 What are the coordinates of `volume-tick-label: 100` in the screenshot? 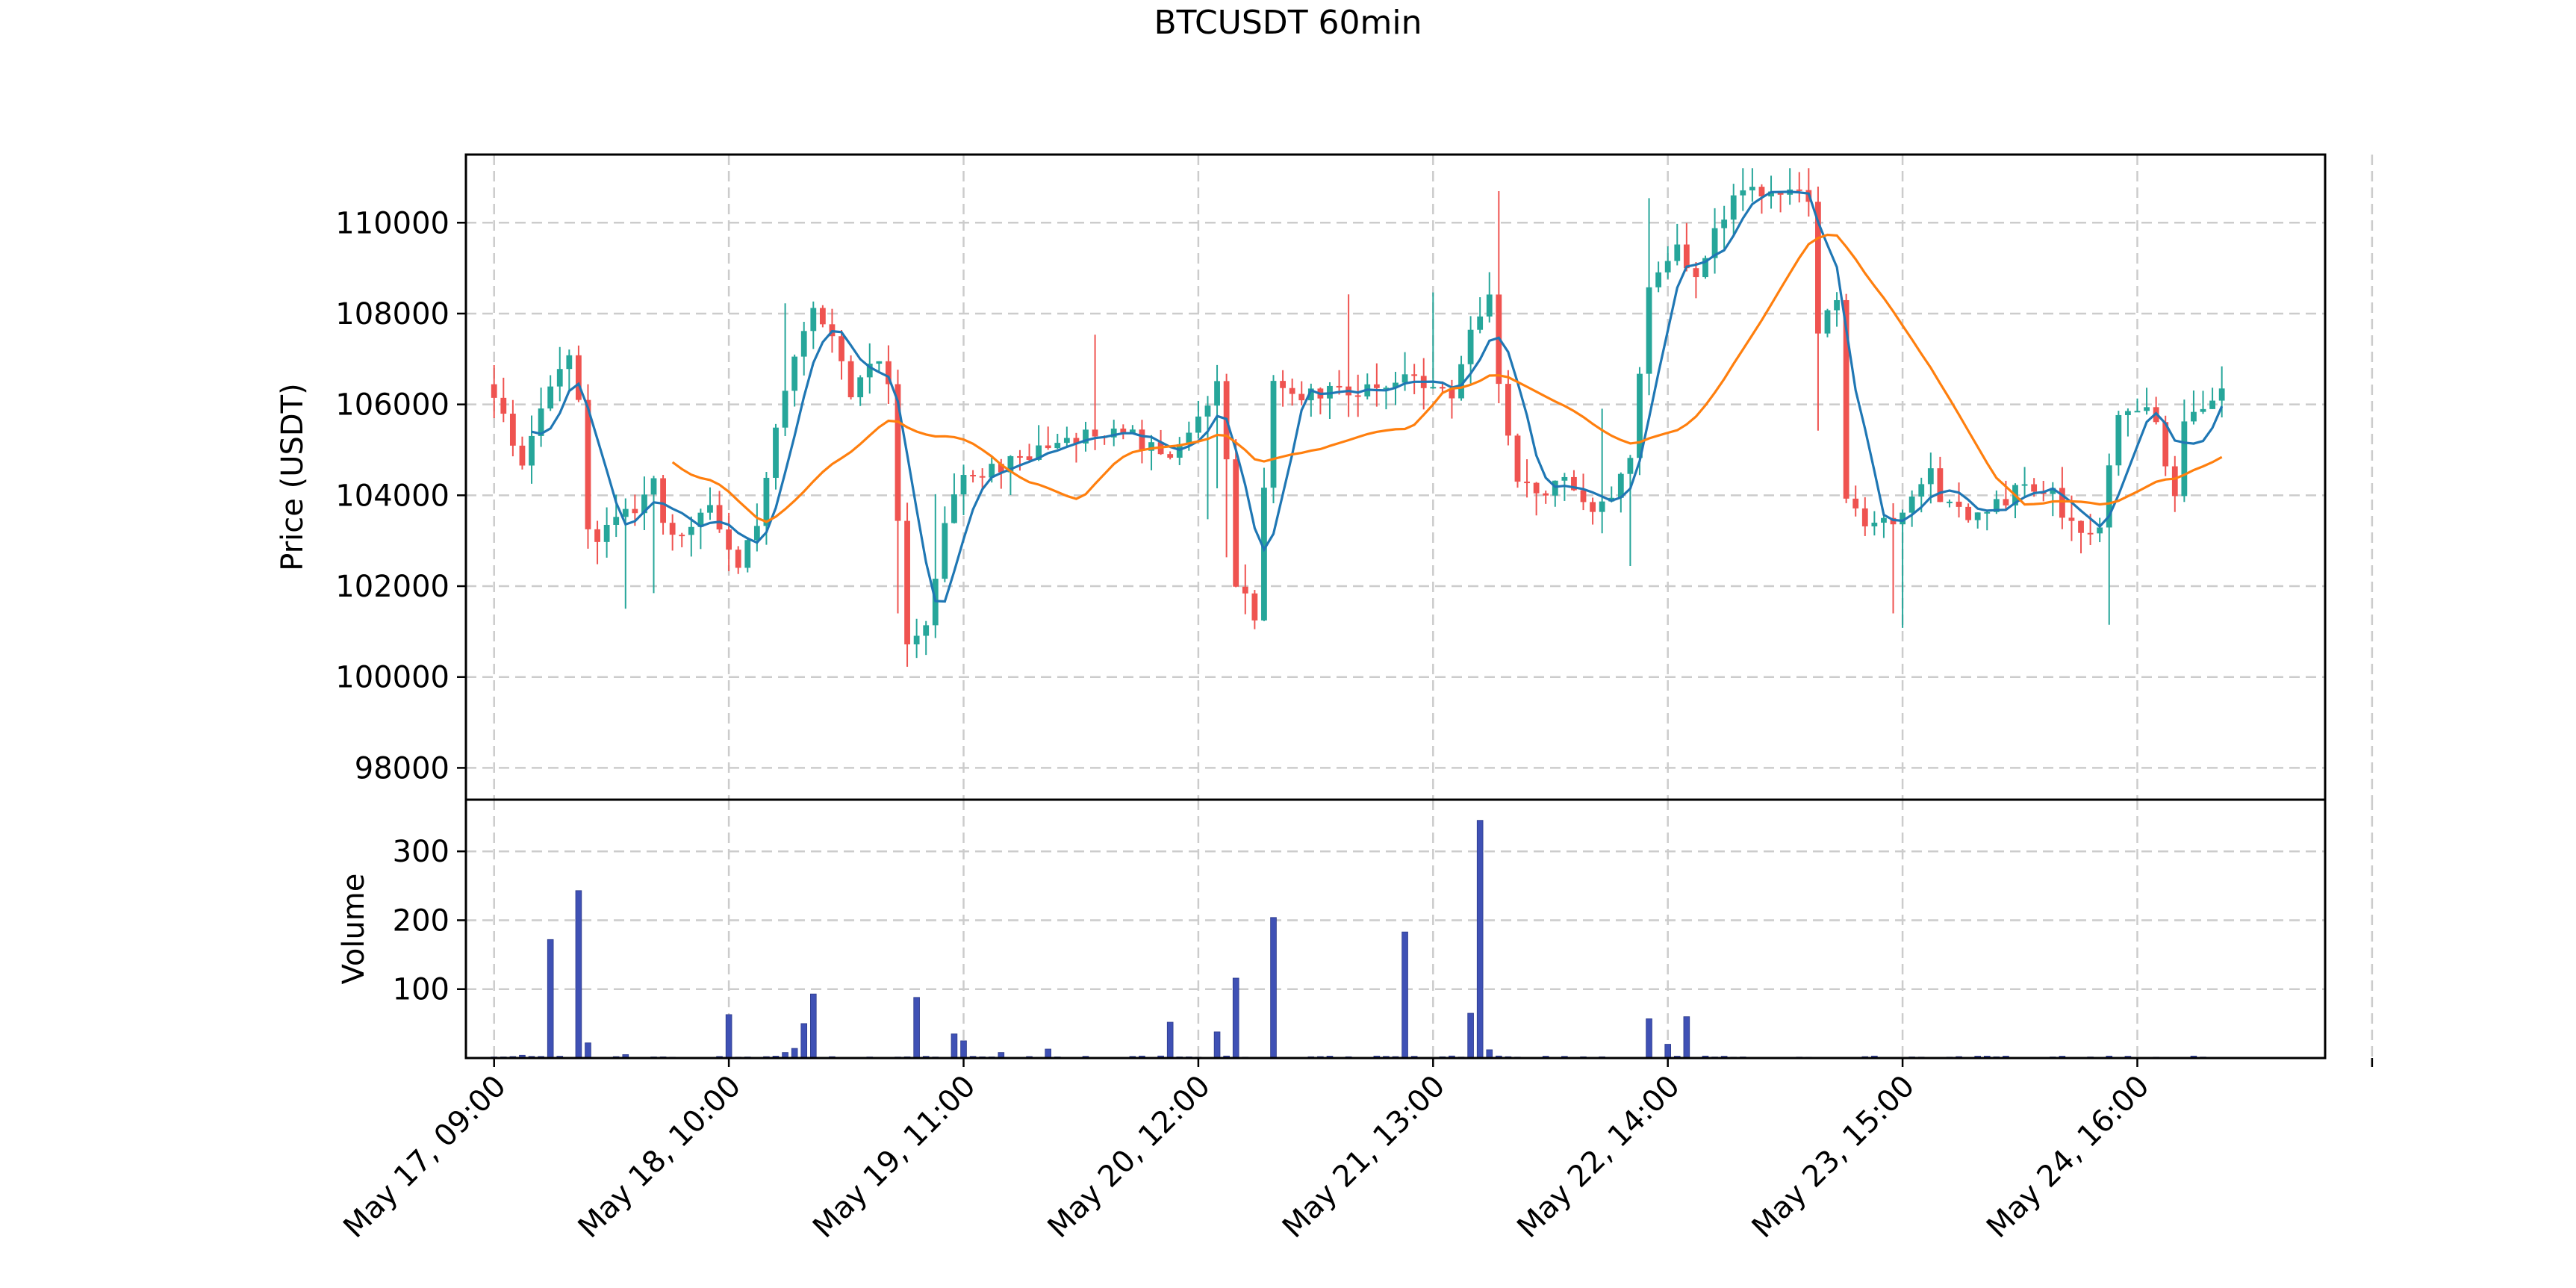 It's located at (421, 990).